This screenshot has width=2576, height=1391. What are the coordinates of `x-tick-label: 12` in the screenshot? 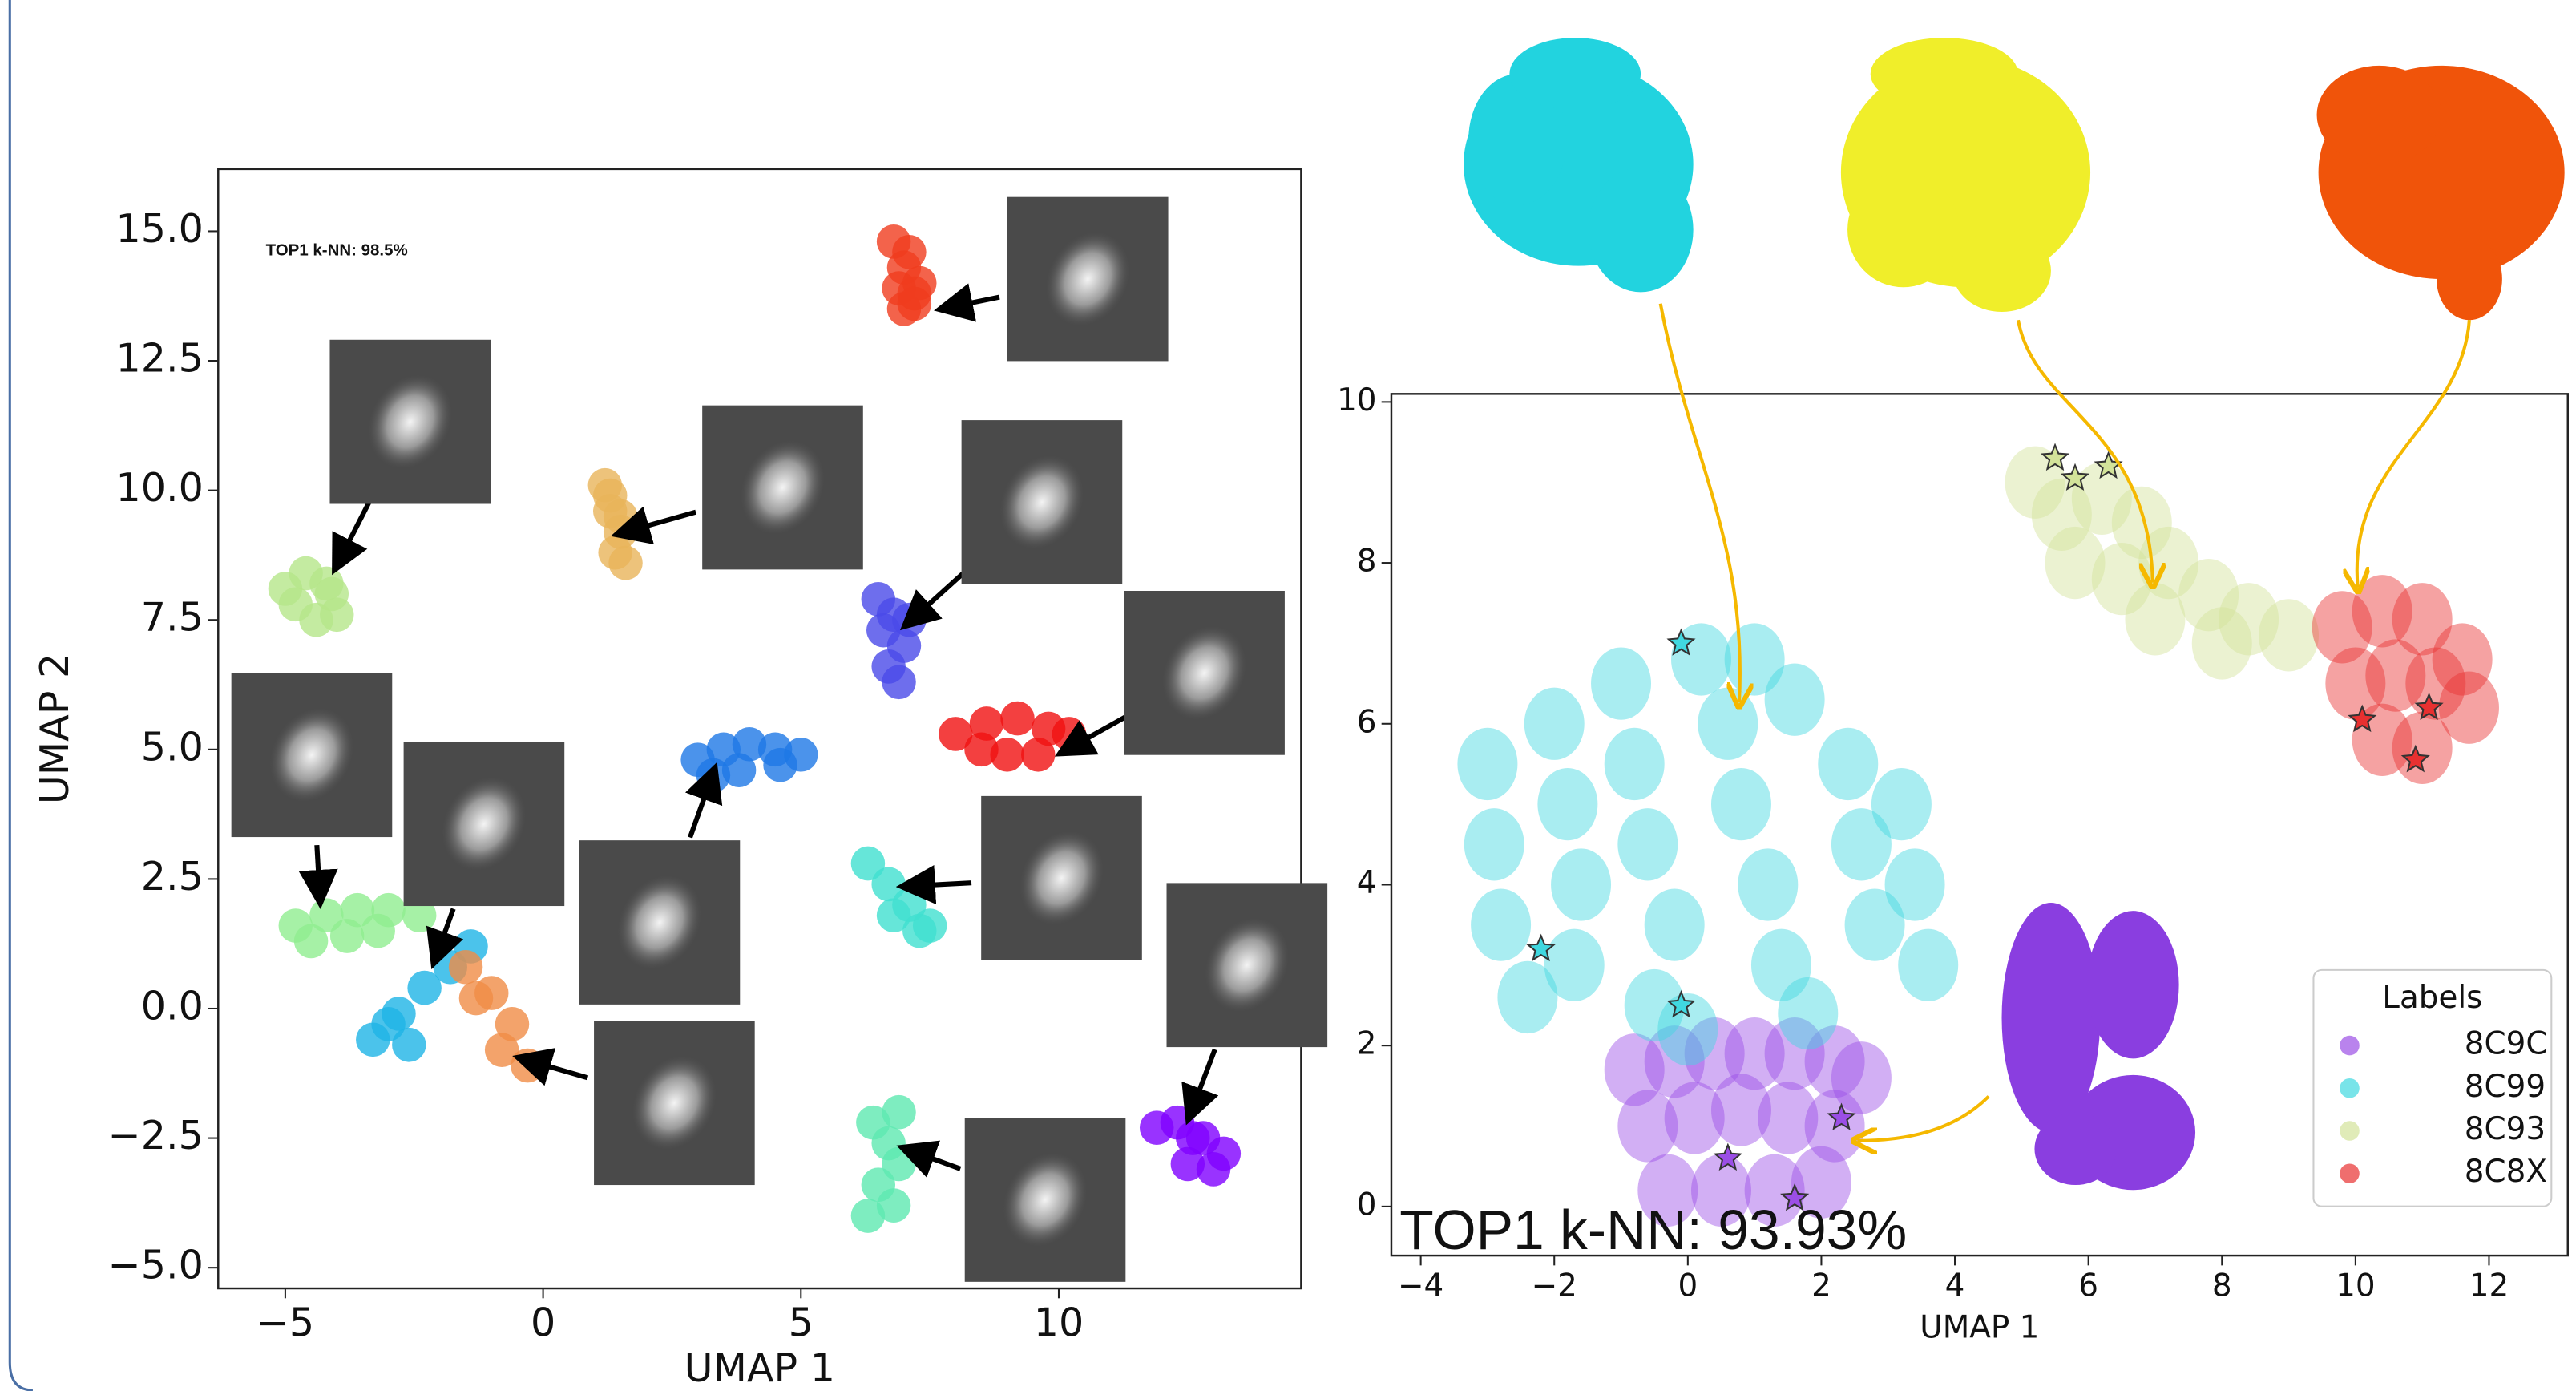 It's located at (2489, 1286).